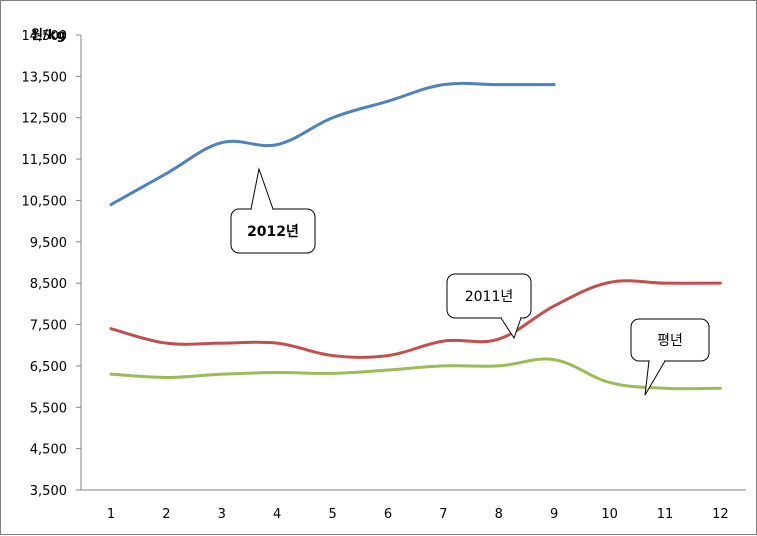 The height and width of the screenshot is (536, 757). I want to click on x-tick-label: 9, so click(554, 514).